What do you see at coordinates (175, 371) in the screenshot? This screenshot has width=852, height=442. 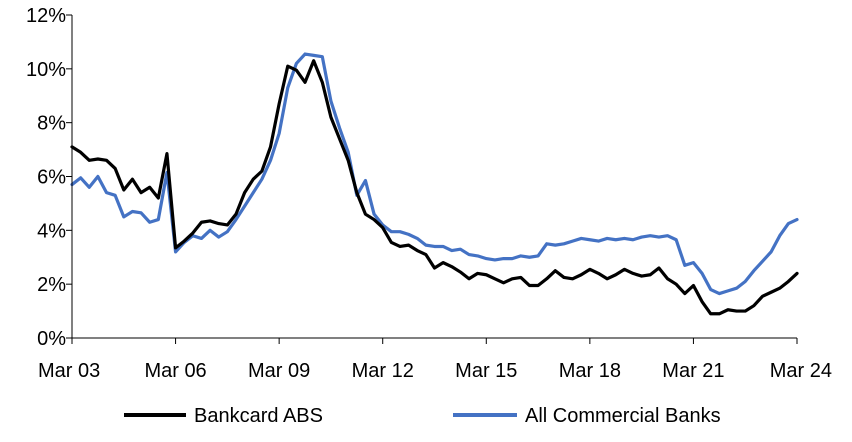 I see `x-tick-label: Mar 06` at bounding box center [175, 371].